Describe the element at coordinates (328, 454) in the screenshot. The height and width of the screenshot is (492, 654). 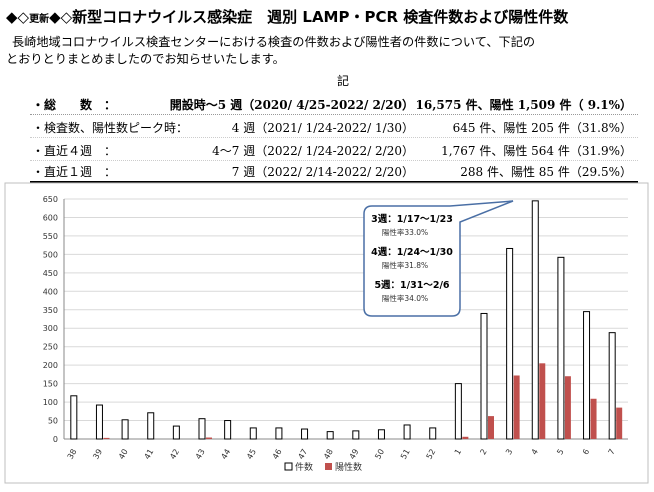
I see `x-tick-label: 48` at that location.